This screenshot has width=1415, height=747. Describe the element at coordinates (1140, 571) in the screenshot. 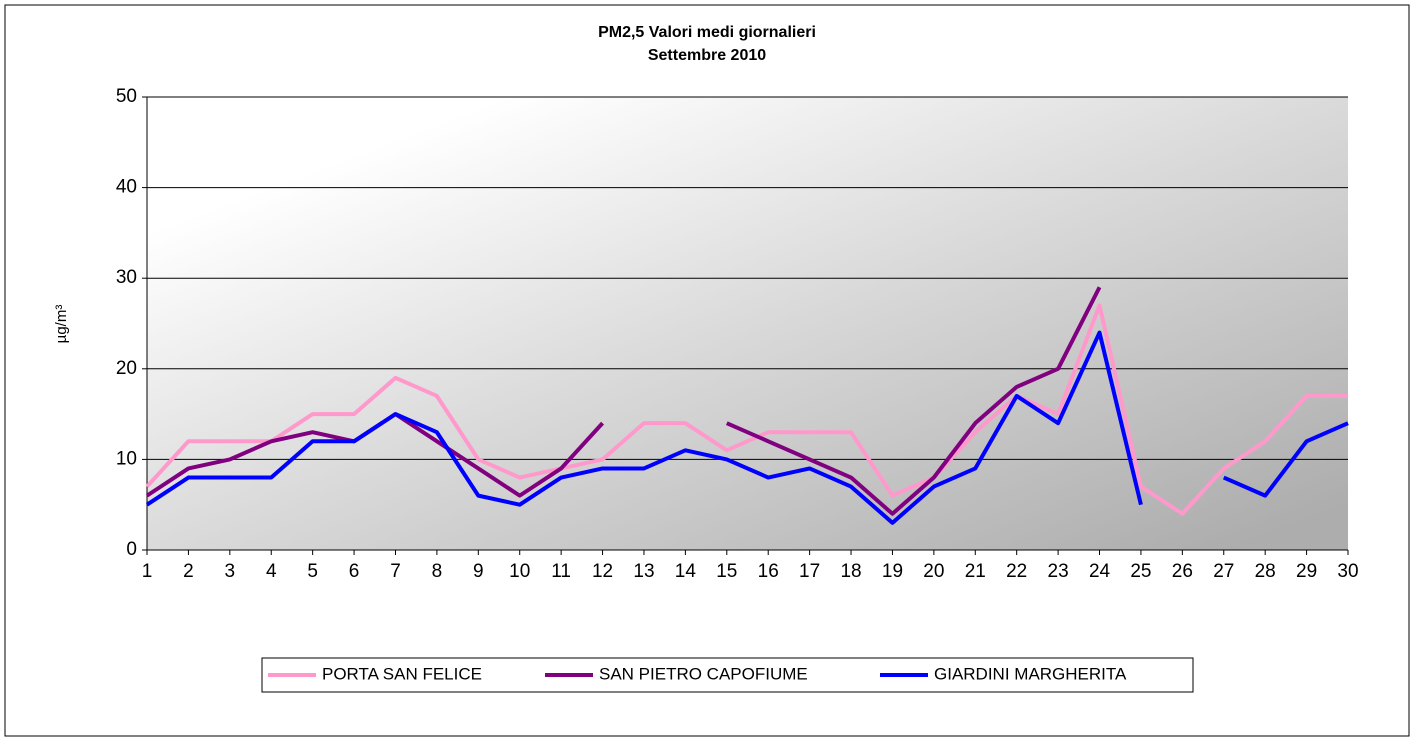

I see `x-tick-label: 25` at that location.